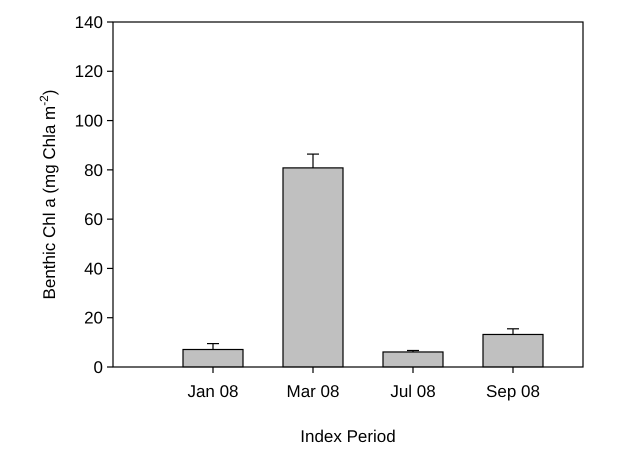 The image size is (617, 458). Describe the element at coordinates (88, 72) in the screenshot. I see `y-tick-label: 120` at that location.